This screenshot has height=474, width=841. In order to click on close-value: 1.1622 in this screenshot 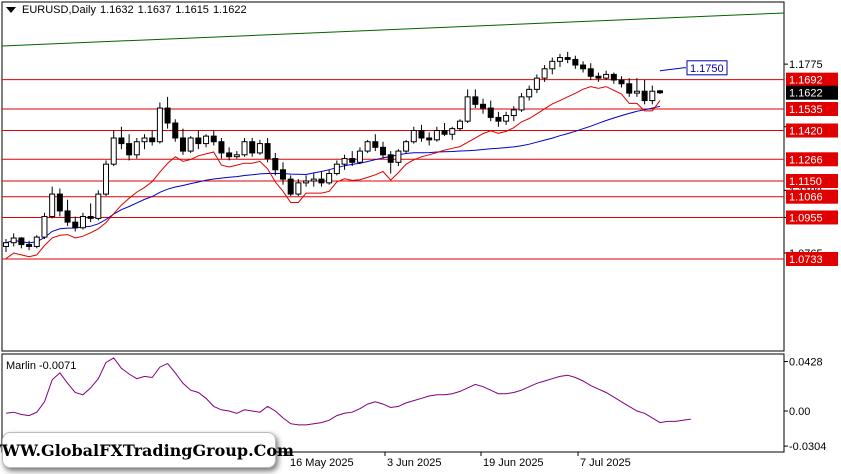, I will do `click(229, 10)`.